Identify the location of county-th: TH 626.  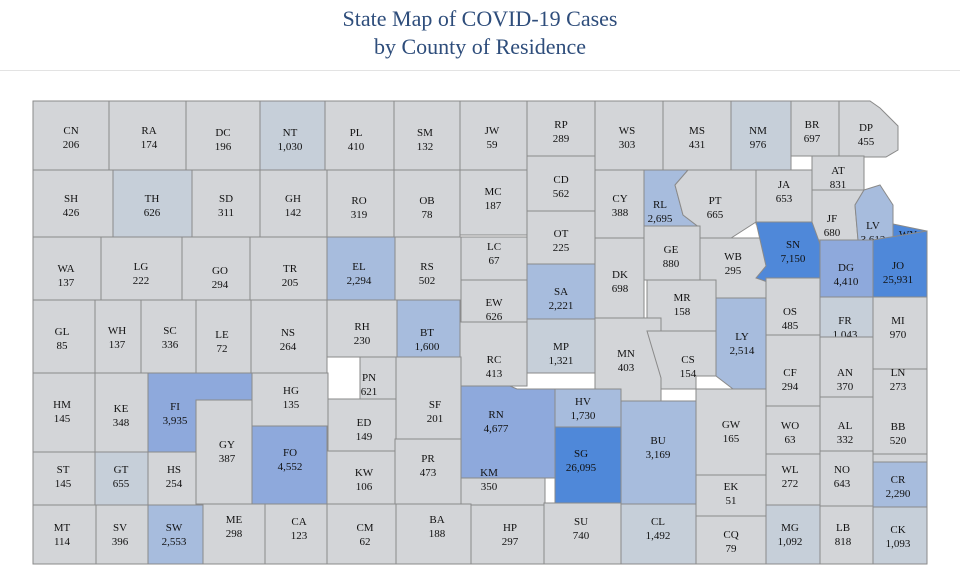
(152, 203).